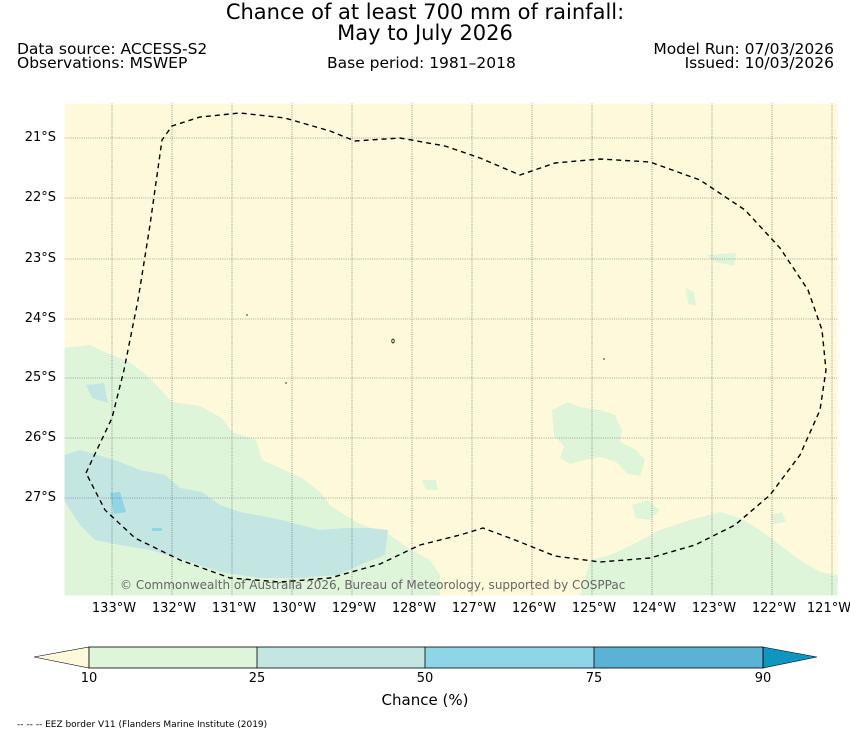 This screenshot has height=736, width=850. Describe the element at coordinates (294, 608) in the screenshot. I see `lon-label: 130°W` at that location.